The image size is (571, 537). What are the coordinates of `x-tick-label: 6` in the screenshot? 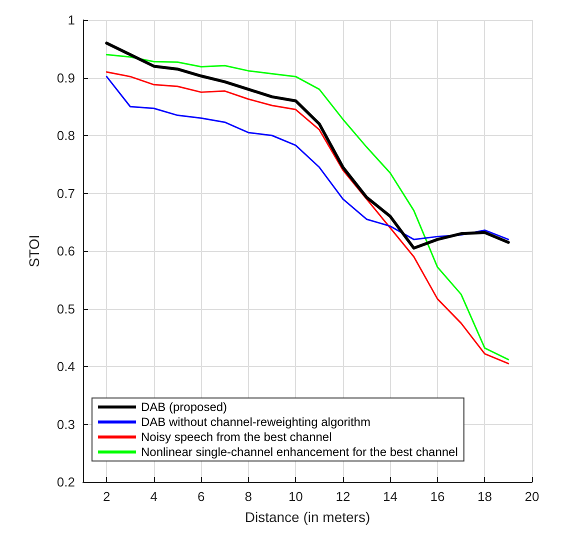 It's located at (201, 496).